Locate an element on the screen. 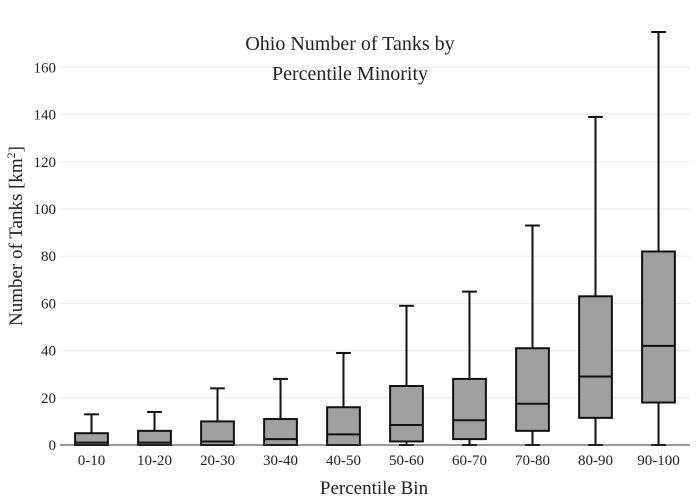 The height and width of the screenshot is (500, 700). y-axis-title: Number of Tanks [km2] is located at coordinates (15, 236).